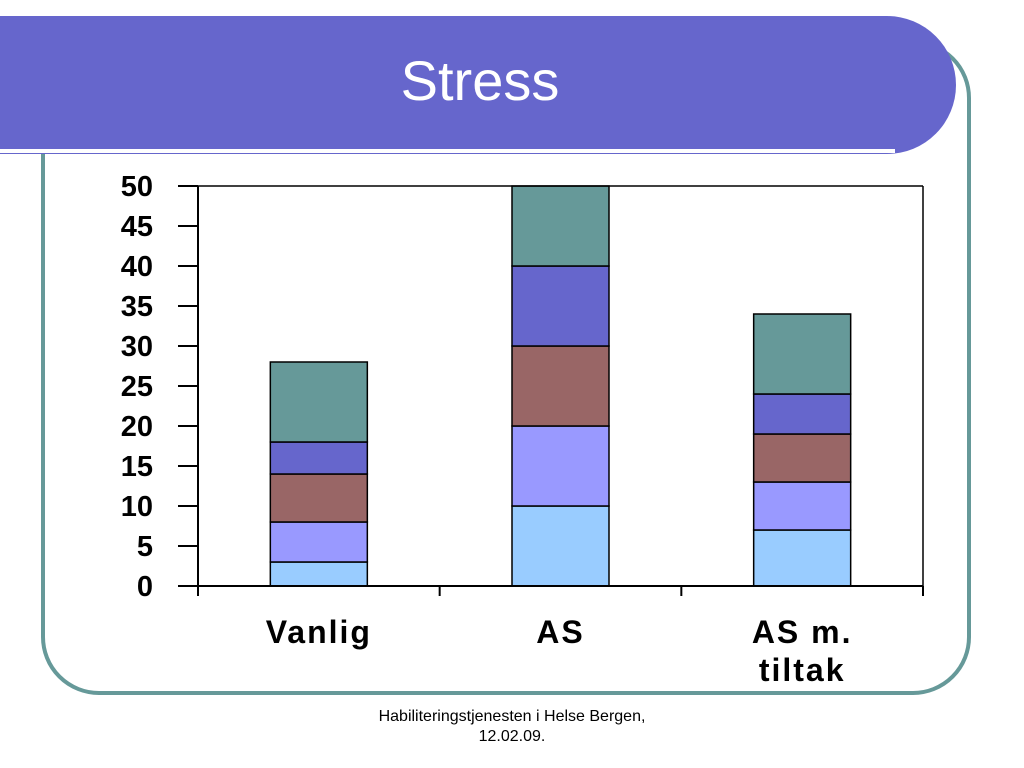  I want to click on y-tick-label: 25, so click(137, 387).